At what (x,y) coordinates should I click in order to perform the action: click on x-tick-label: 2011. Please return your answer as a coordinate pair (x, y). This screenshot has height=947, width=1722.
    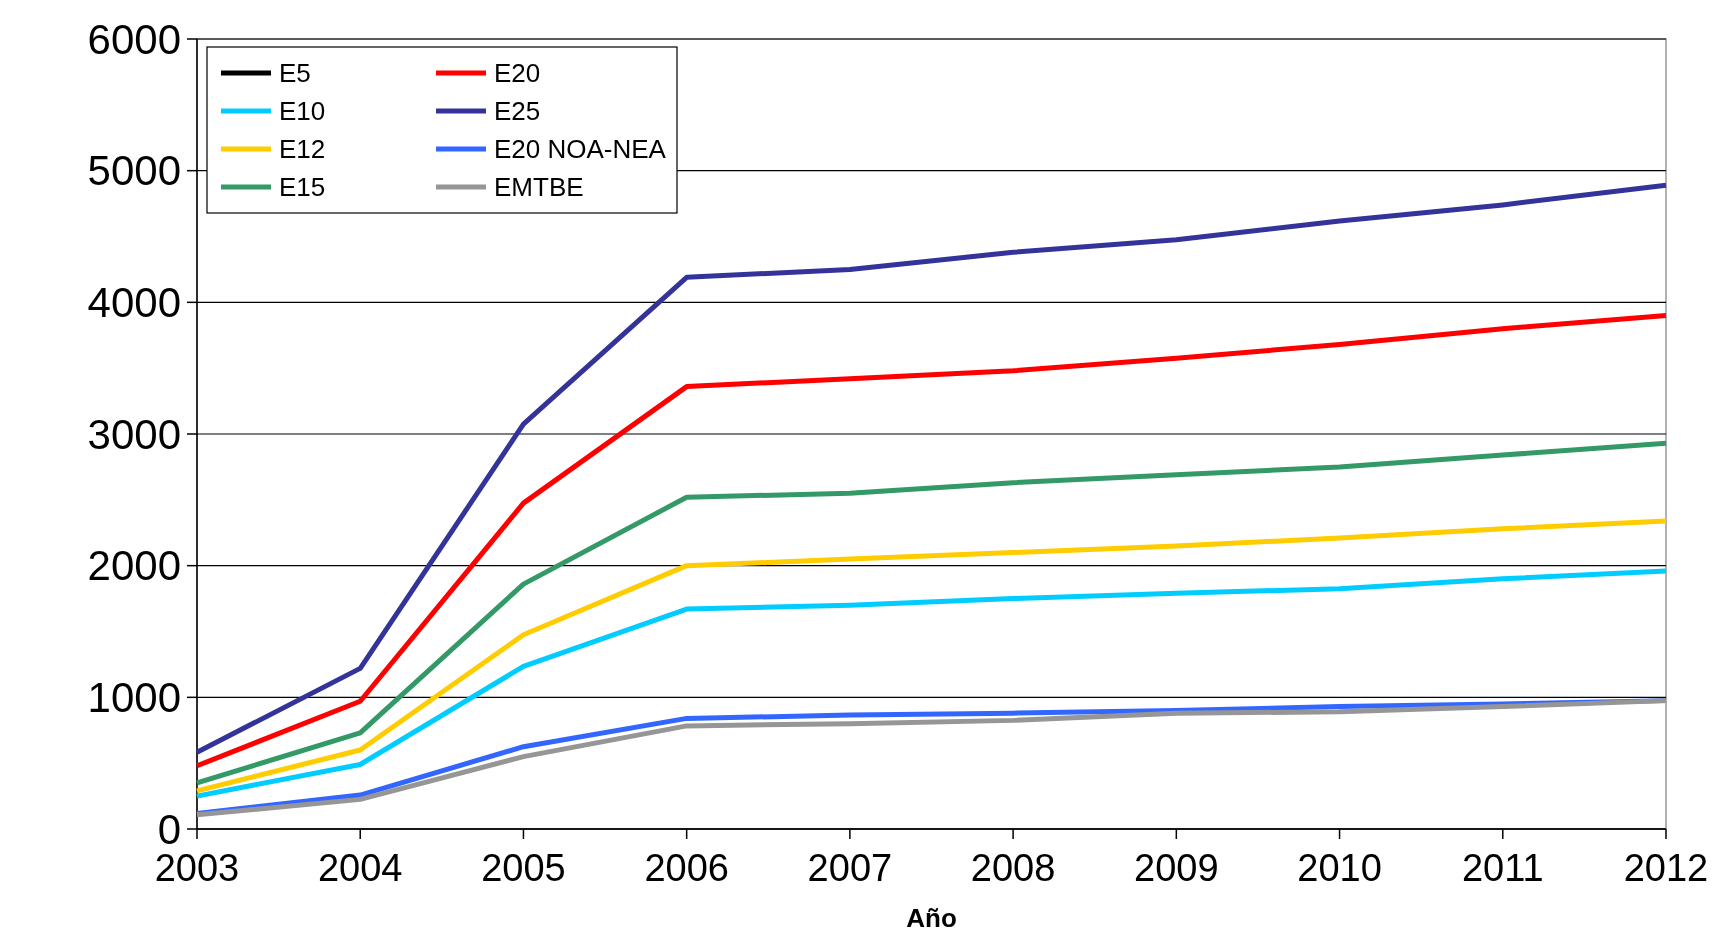
    Looking at the image, I should click on (1502, 868).